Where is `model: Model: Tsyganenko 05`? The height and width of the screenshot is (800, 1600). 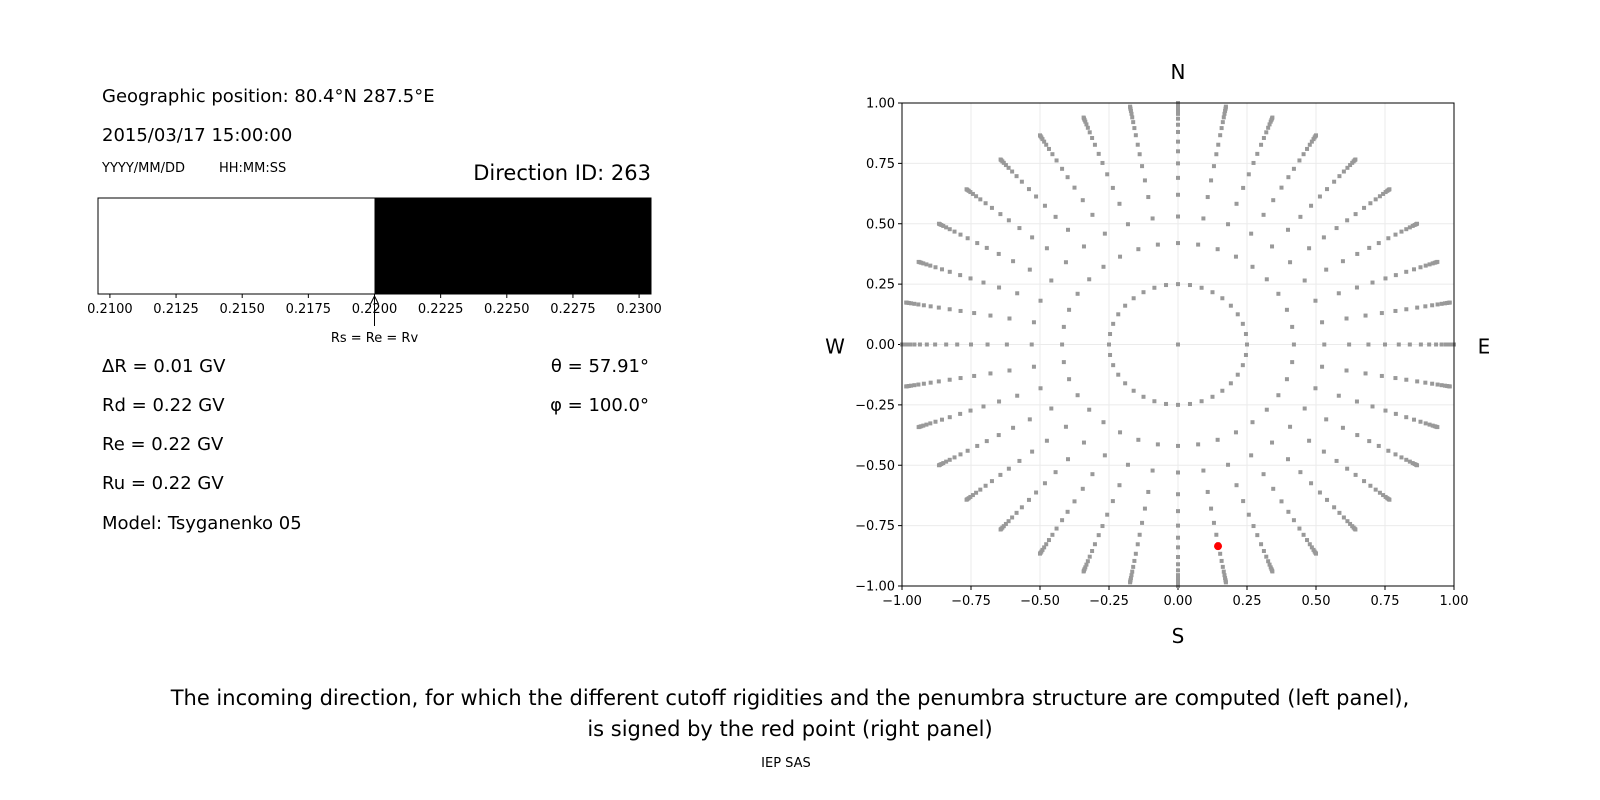 model: Model: Tsyganenko 05 is located at coordinates (202, 523).